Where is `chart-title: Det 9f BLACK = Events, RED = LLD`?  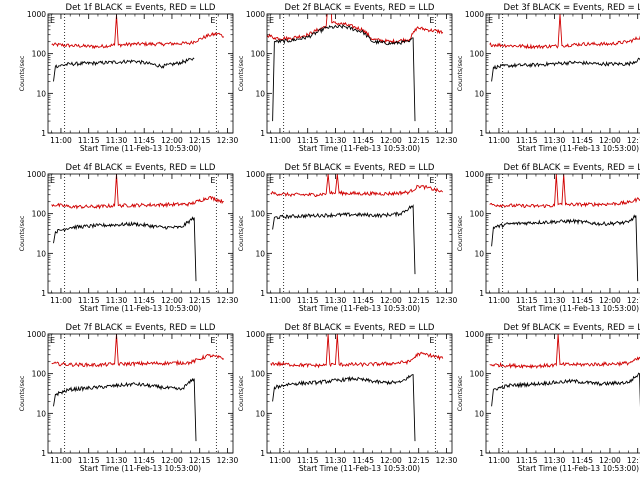
chart-title: Det 9f BLACK = Events, RED = LLD is located at coordinates (572, 328).